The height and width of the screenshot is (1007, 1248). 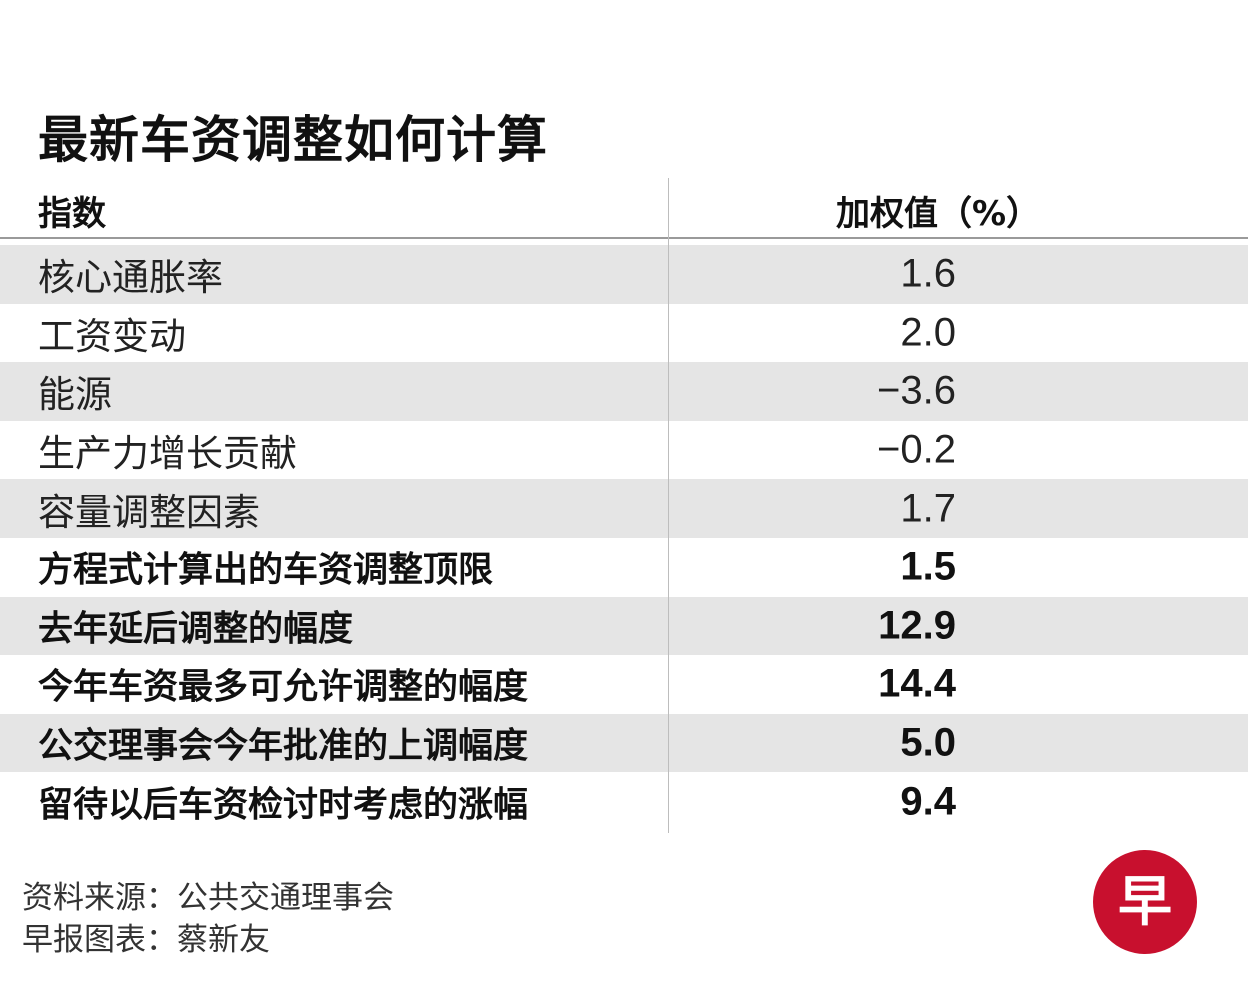 What do you see at coordinates (283, 746) in the screenshot?
I see `row-label: 公交理事会今年批准的上调幅度` at bounding box center [283, 746].